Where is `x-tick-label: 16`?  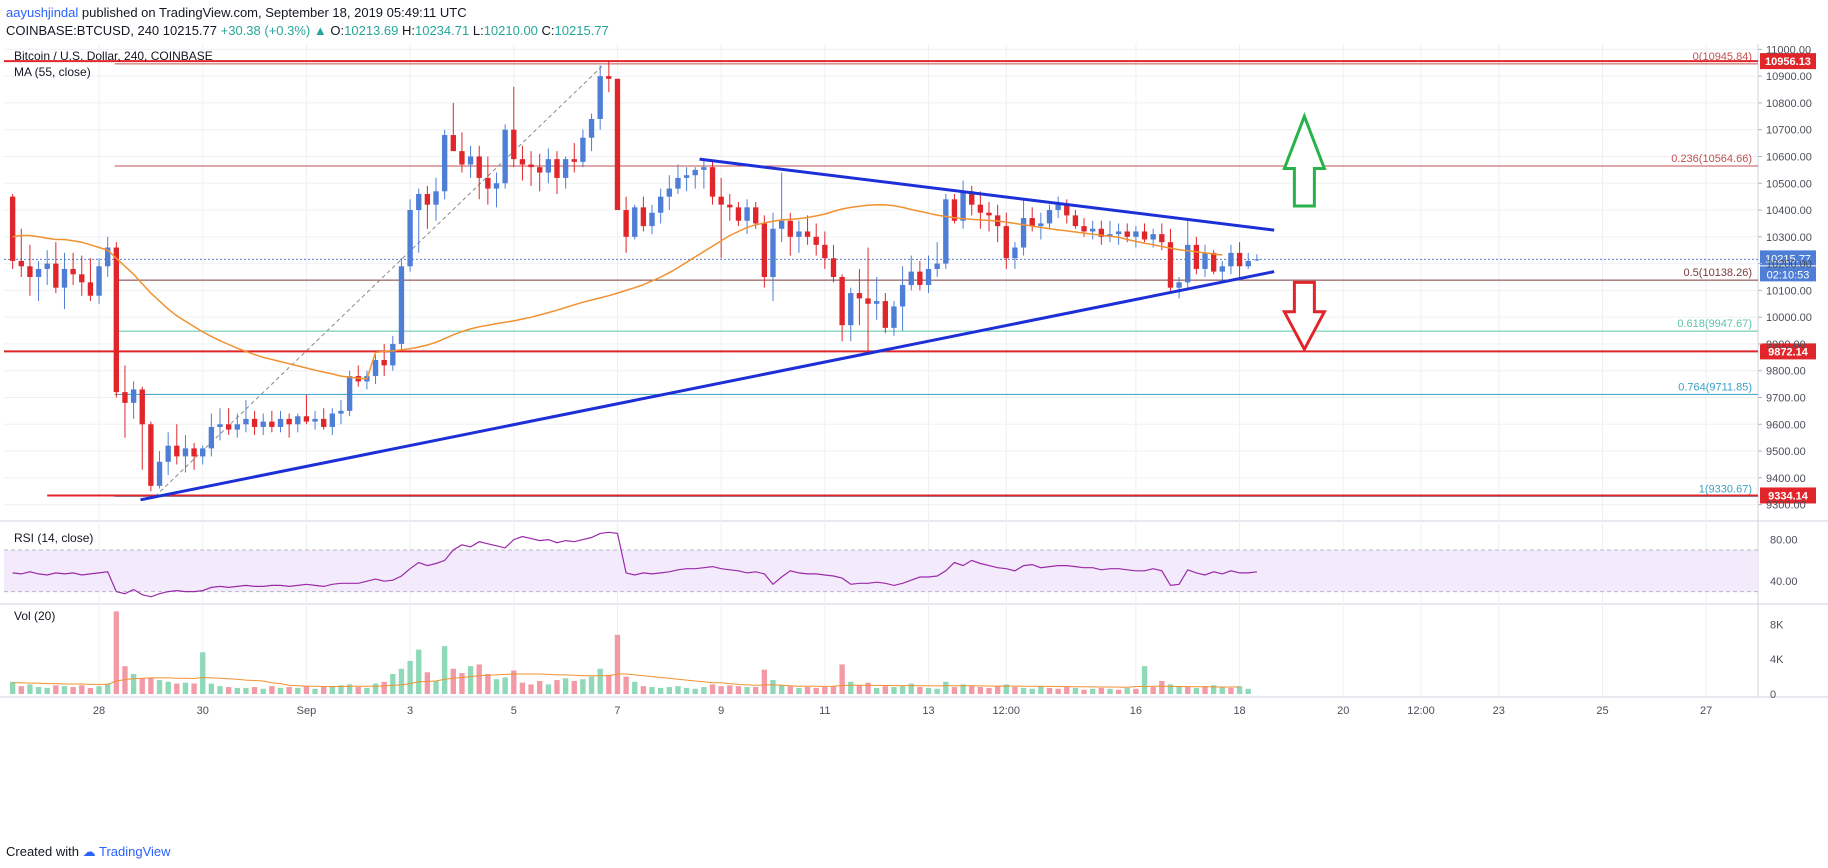 x-tick-label: 16 is located at coordinates (1136, 711).